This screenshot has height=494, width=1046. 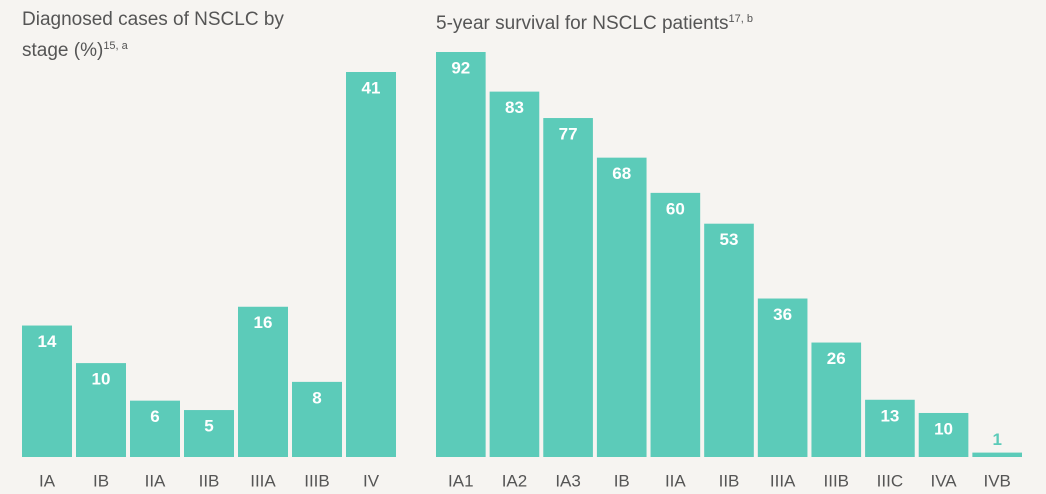 What do you see at coordinates (460, 67) in the screenshot?
I see `value-label: 92` at bounding box center [460, 67].